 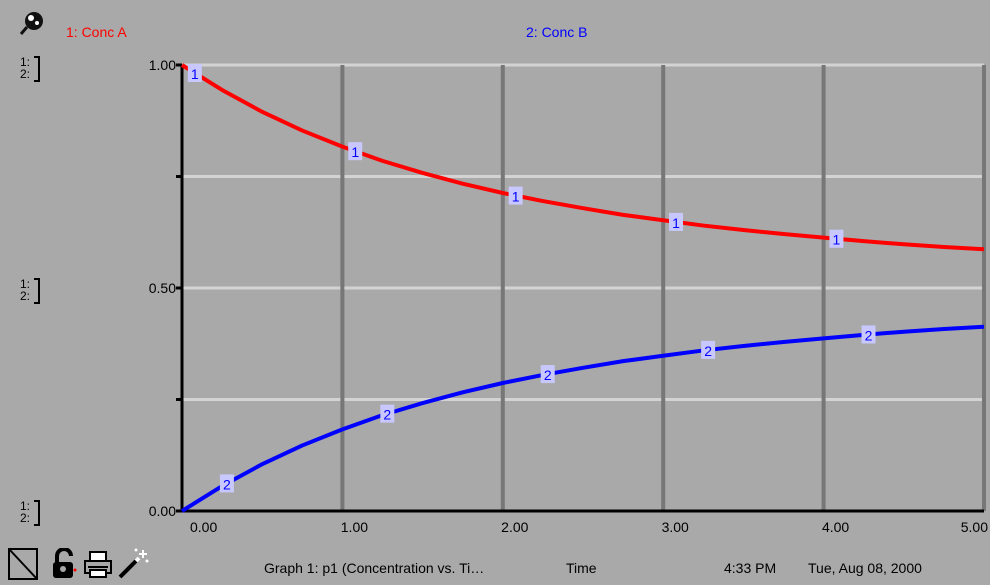 I want to click on x-tick-label: 1.00, so click(x=354, y=527).